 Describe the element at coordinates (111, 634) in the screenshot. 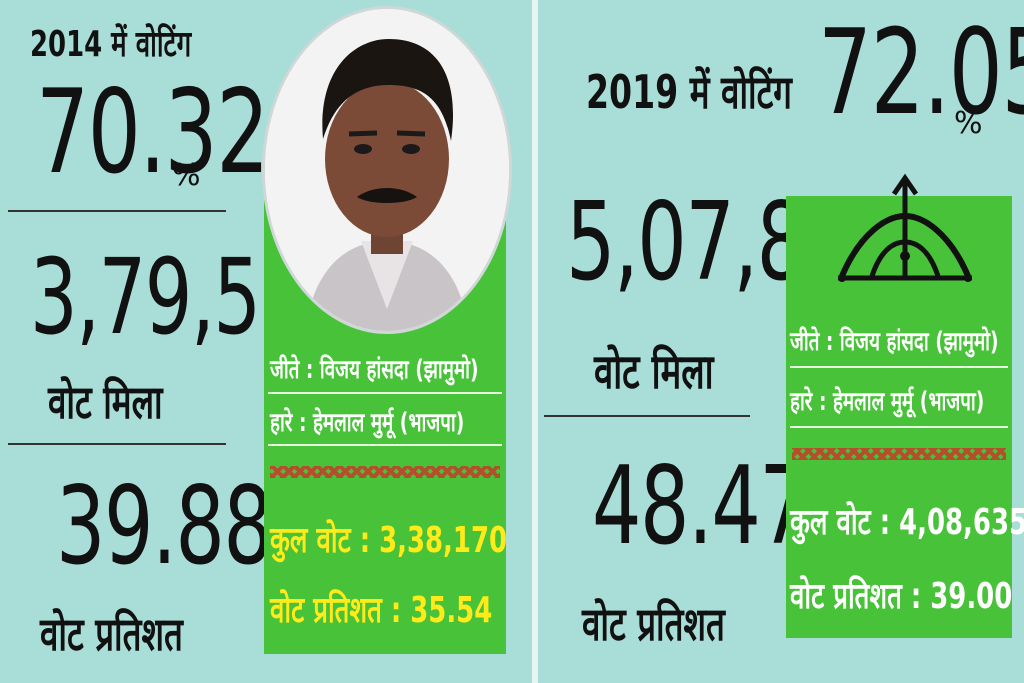

I see `share-2014-label: वोट प्रतिशत` at that location.